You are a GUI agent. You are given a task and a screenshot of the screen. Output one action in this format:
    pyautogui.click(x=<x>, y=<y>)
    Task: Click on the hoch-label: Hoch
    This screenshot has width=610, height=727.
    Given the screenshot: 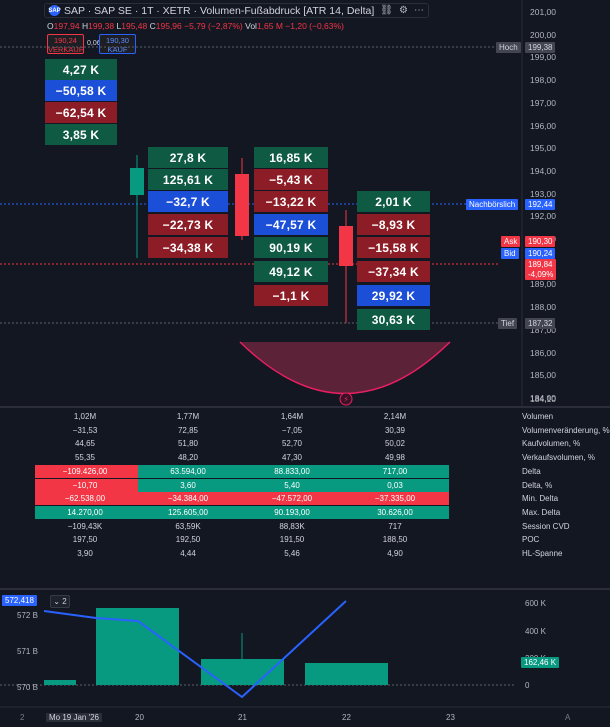 What is the action you would take?
    pyautogui.click(x=508, y=47)
    